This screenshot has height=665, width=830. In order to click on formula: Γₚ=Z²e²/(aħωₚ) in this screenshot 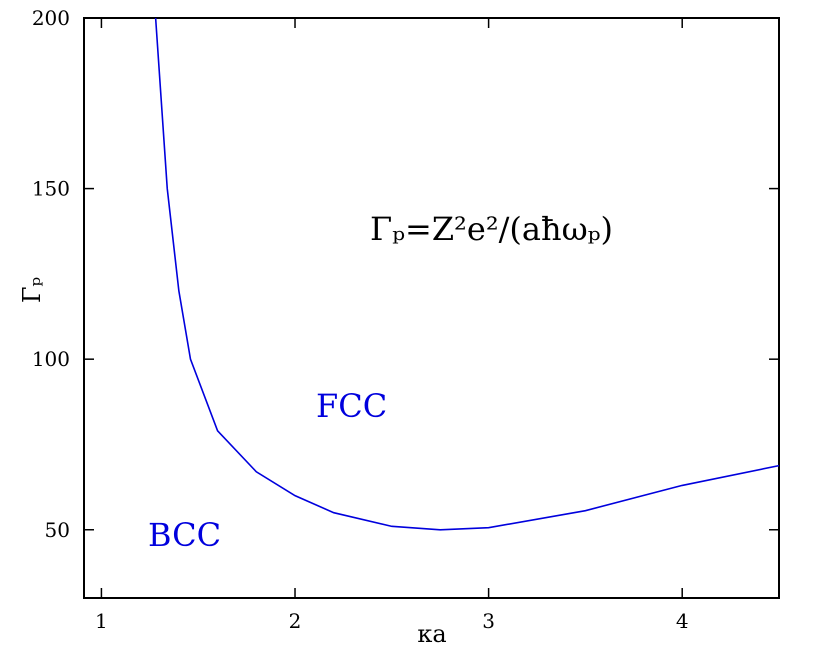, I will do `click(491, 229)`.